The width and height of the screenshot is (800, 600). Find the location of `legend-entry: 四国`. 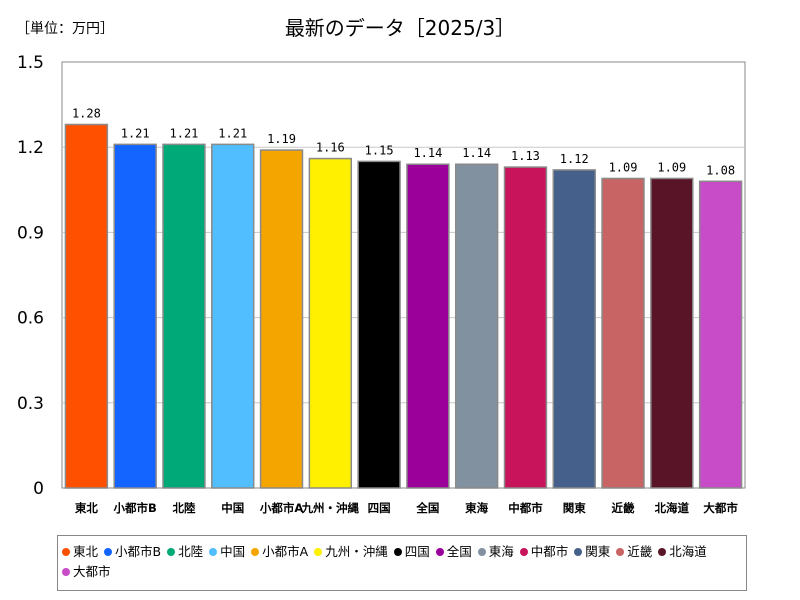

legend-entry: 四国 is located at coordinates (411, 552).